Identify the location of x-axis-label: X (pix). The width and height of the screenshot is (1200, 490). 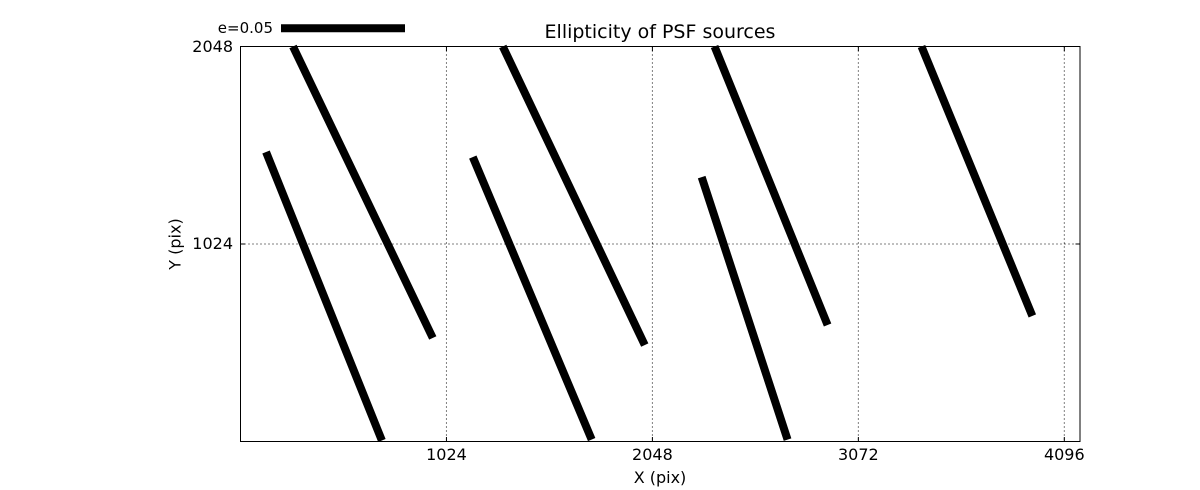
(660, 477).